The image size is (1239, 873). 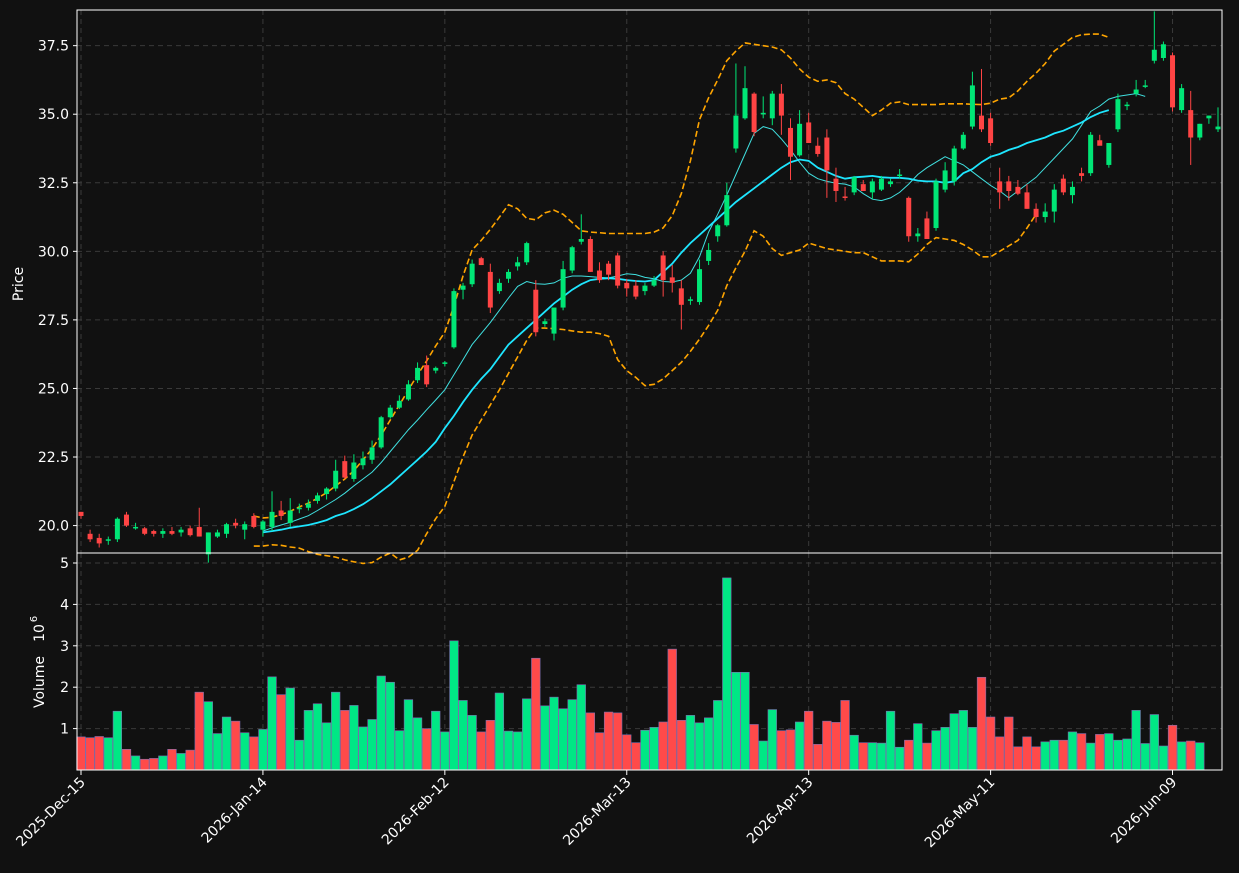 I want to click on volume-tick-label: 5, so click(x=64, y=564).